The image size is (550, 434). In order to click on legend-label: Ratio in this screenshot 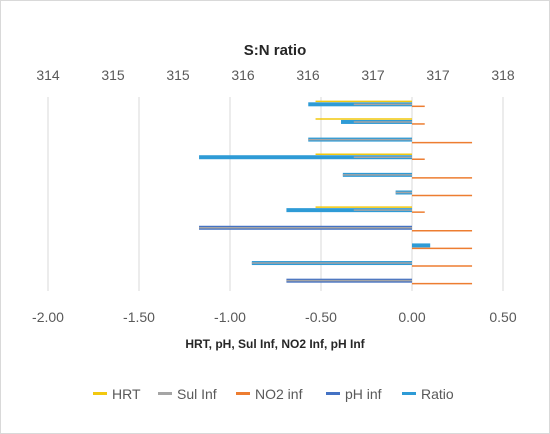, I will do `click(437, 394)`.